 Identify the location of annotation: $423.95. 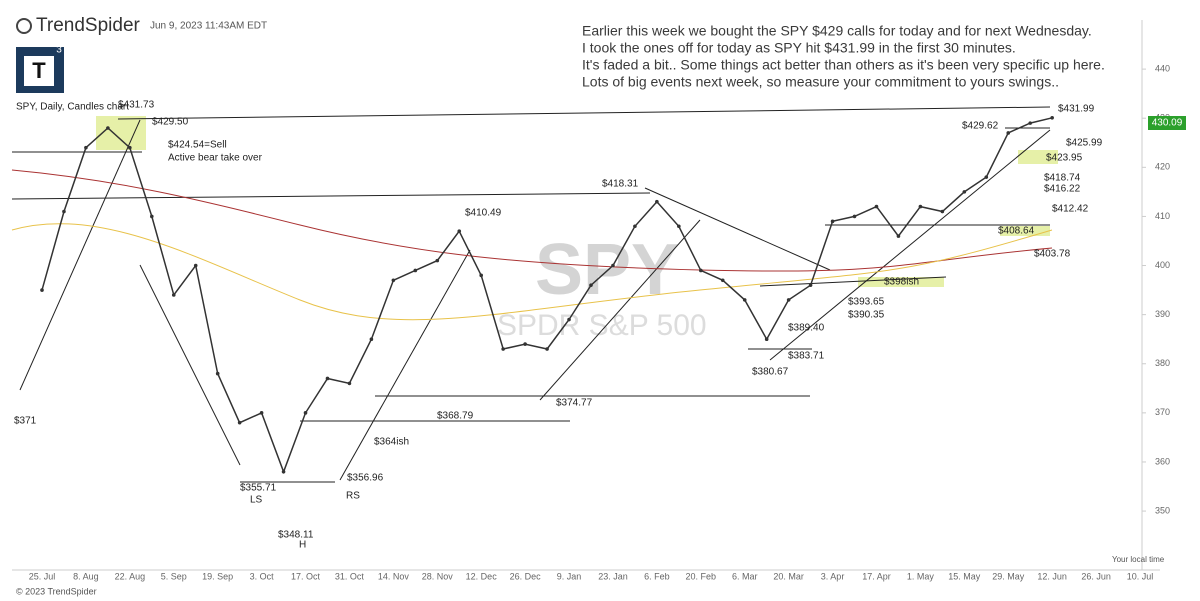
(1064, 158).